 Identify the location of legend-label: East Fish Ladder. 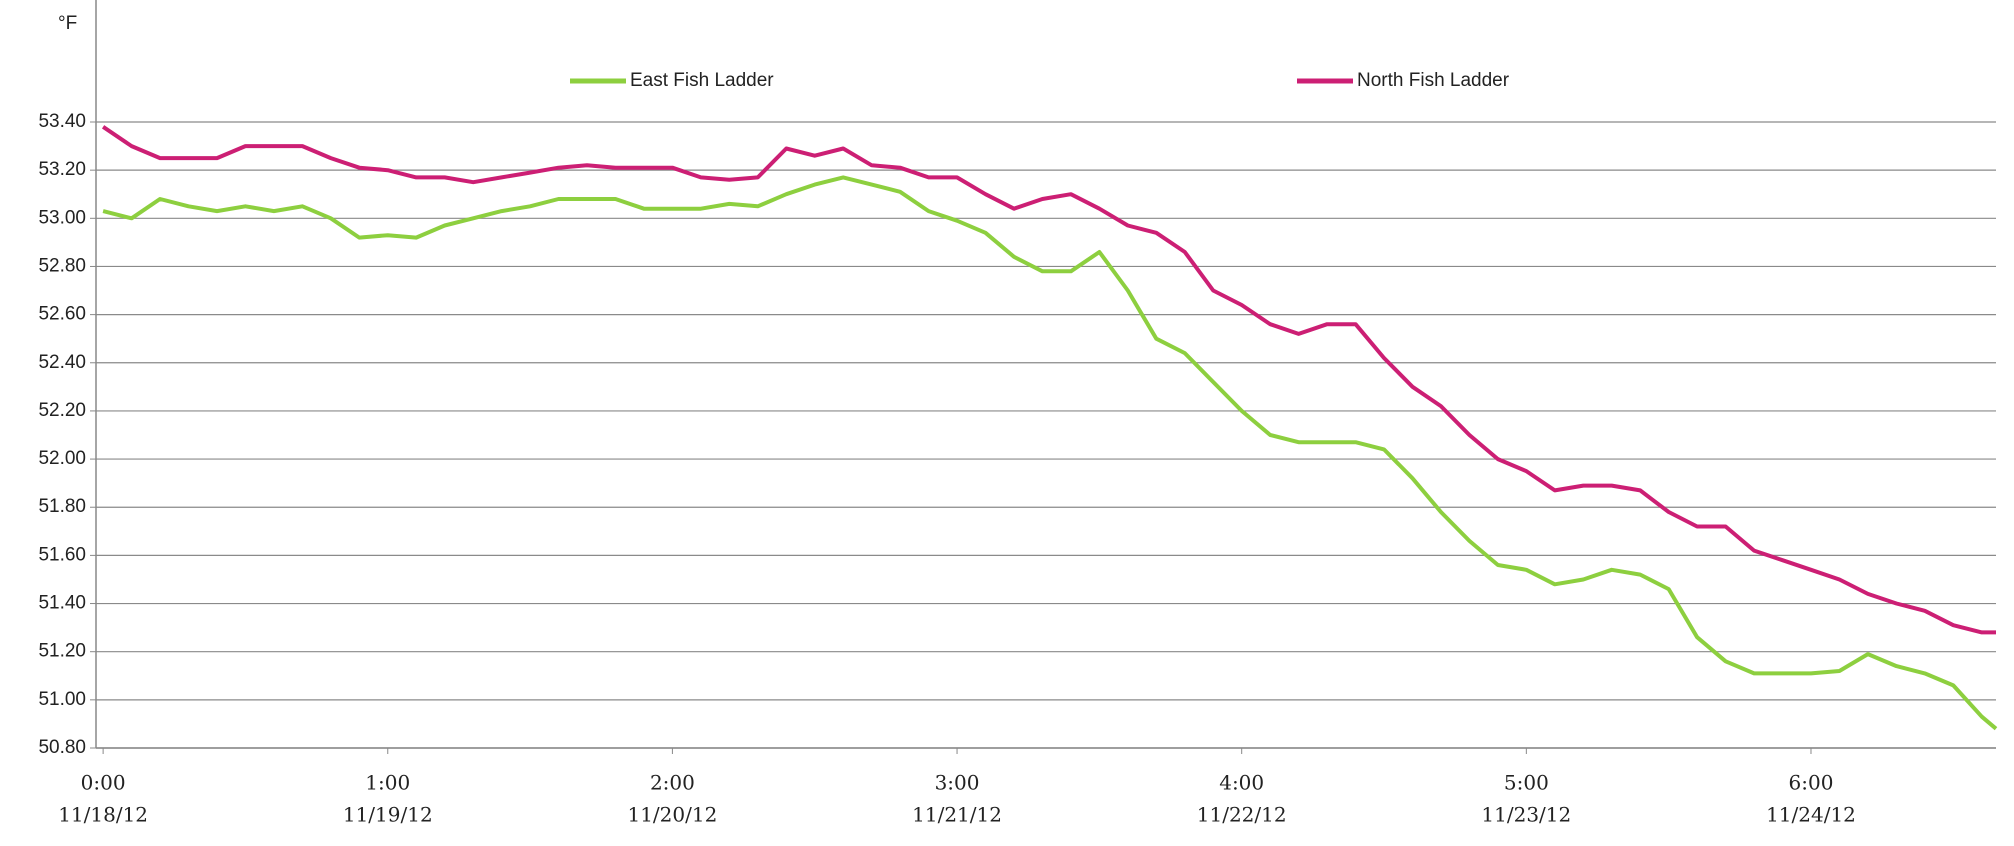
(702, 80).